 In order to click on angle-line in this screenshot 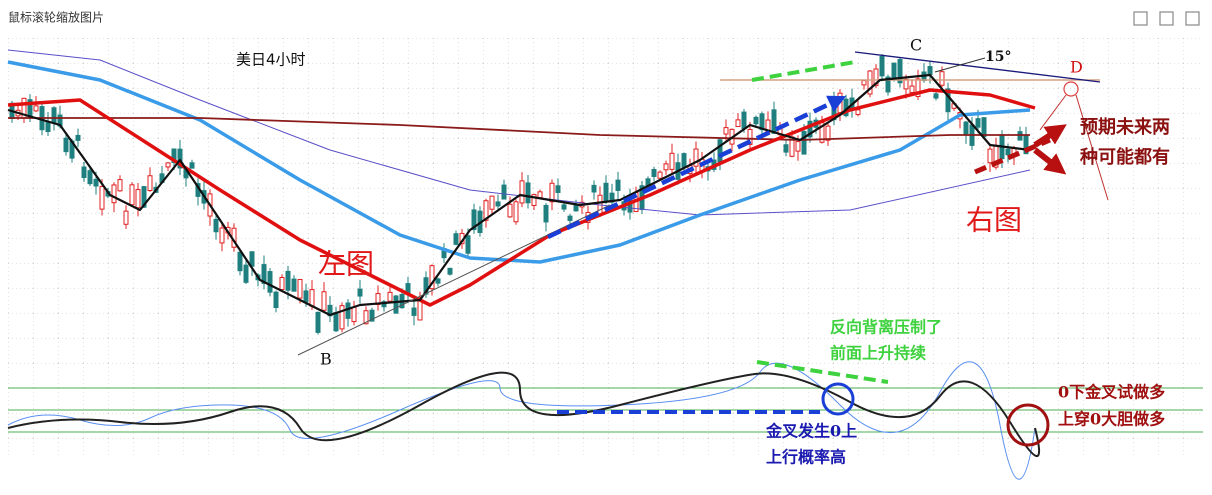, I will do `click(960, 65)`.